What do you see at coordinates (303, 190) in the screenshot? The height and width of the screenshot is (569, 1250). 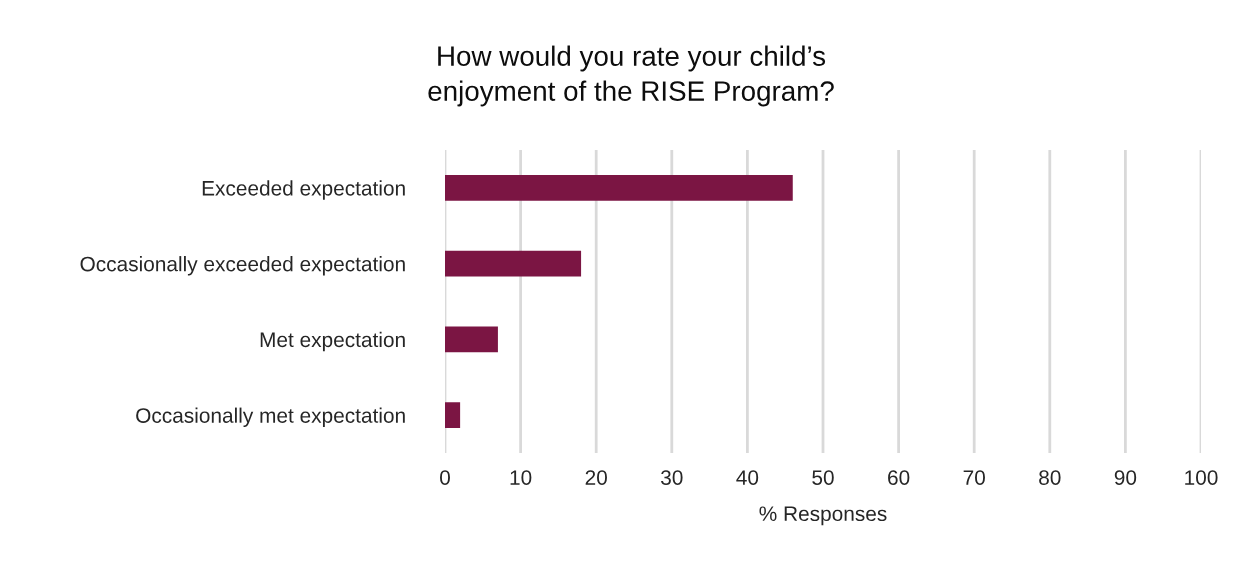 I see `y-tick-label: Exceeded expectation` at bounding box center [303, 190].